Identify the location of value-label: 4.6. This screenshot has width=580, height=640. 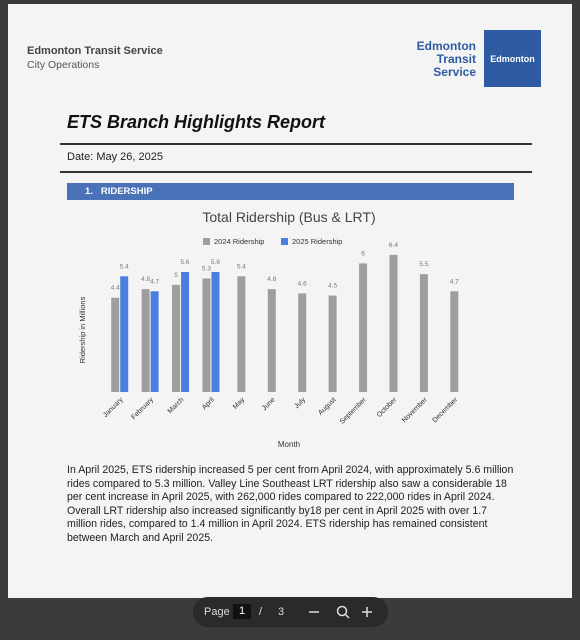
(302, 283).